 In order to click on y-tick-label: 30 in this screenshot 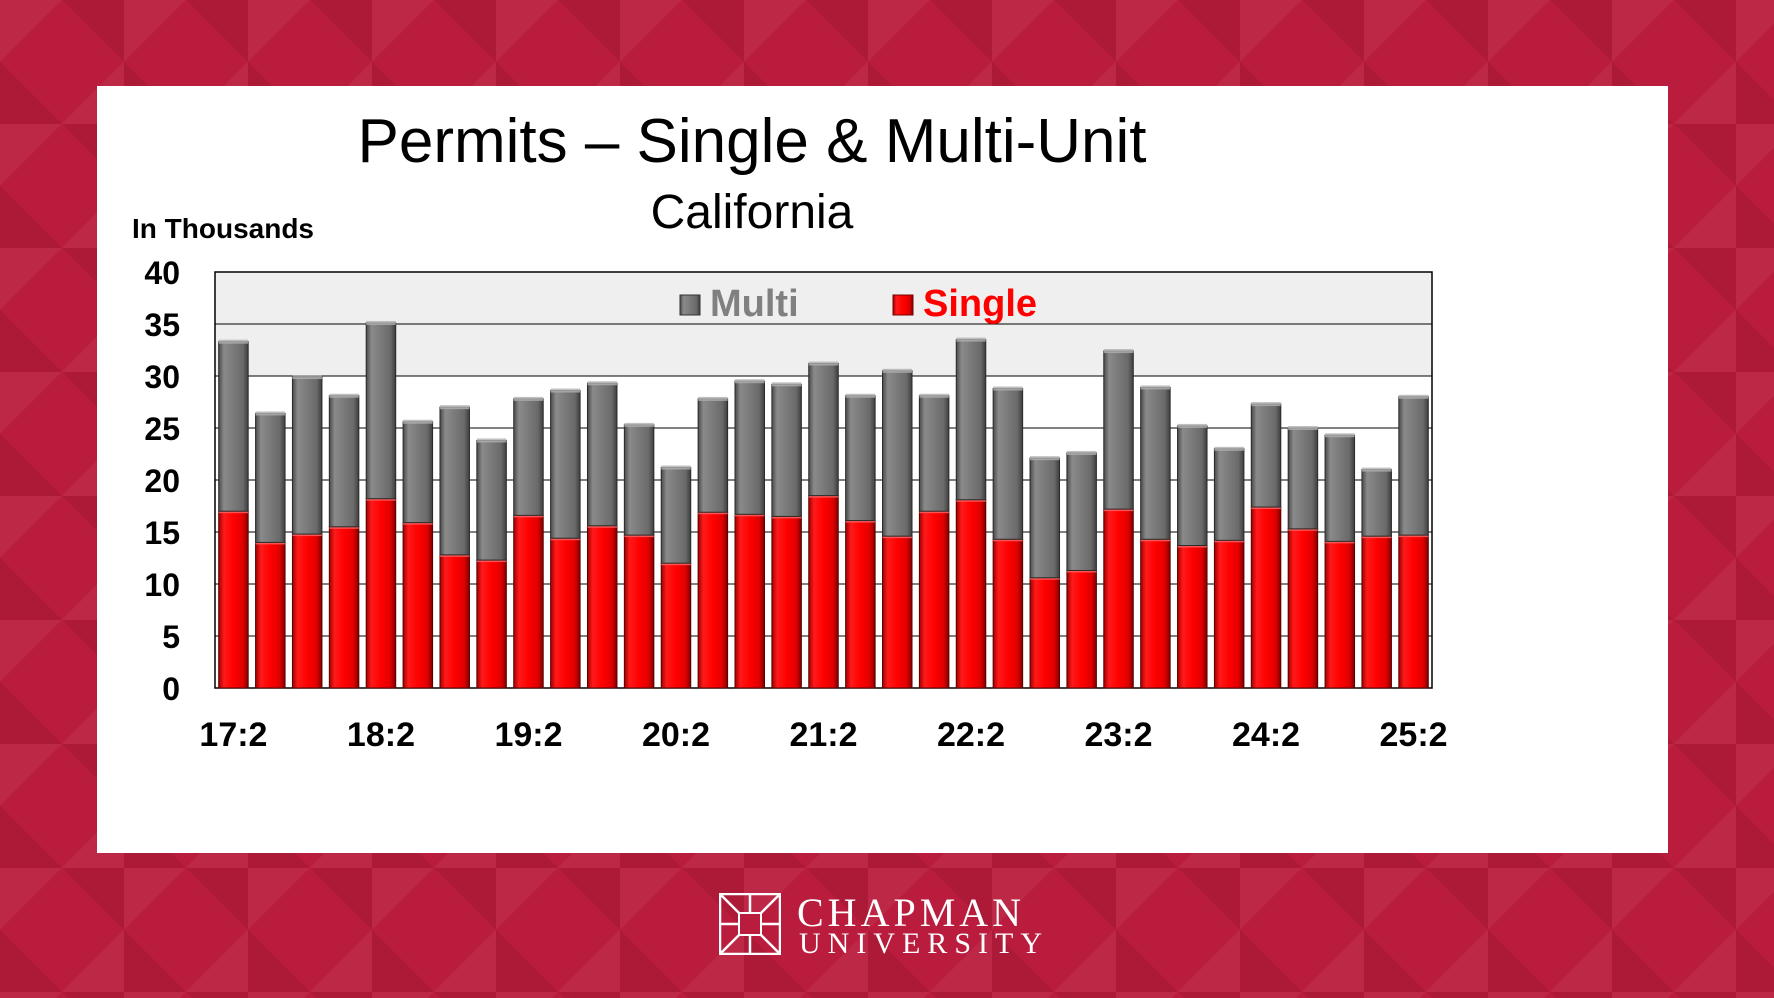, I will do `click(162, 377)`.